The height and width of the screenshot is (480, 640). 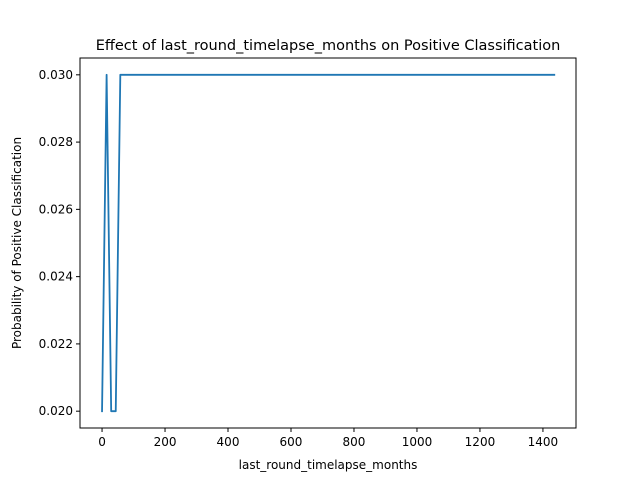 What do you see at coordinates (56, 142) in the screenshot?
I see `y-tick-label: 0.028` at bounding box center [56, 142].